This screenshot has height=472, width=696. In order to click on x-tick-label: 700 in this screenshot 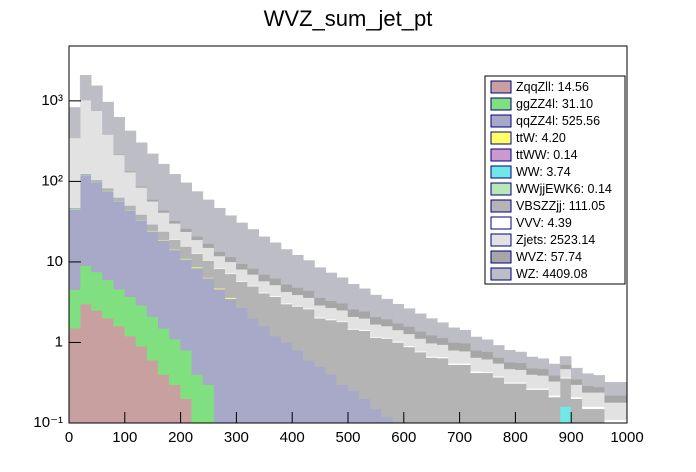, I will do `click(459, 437)`.